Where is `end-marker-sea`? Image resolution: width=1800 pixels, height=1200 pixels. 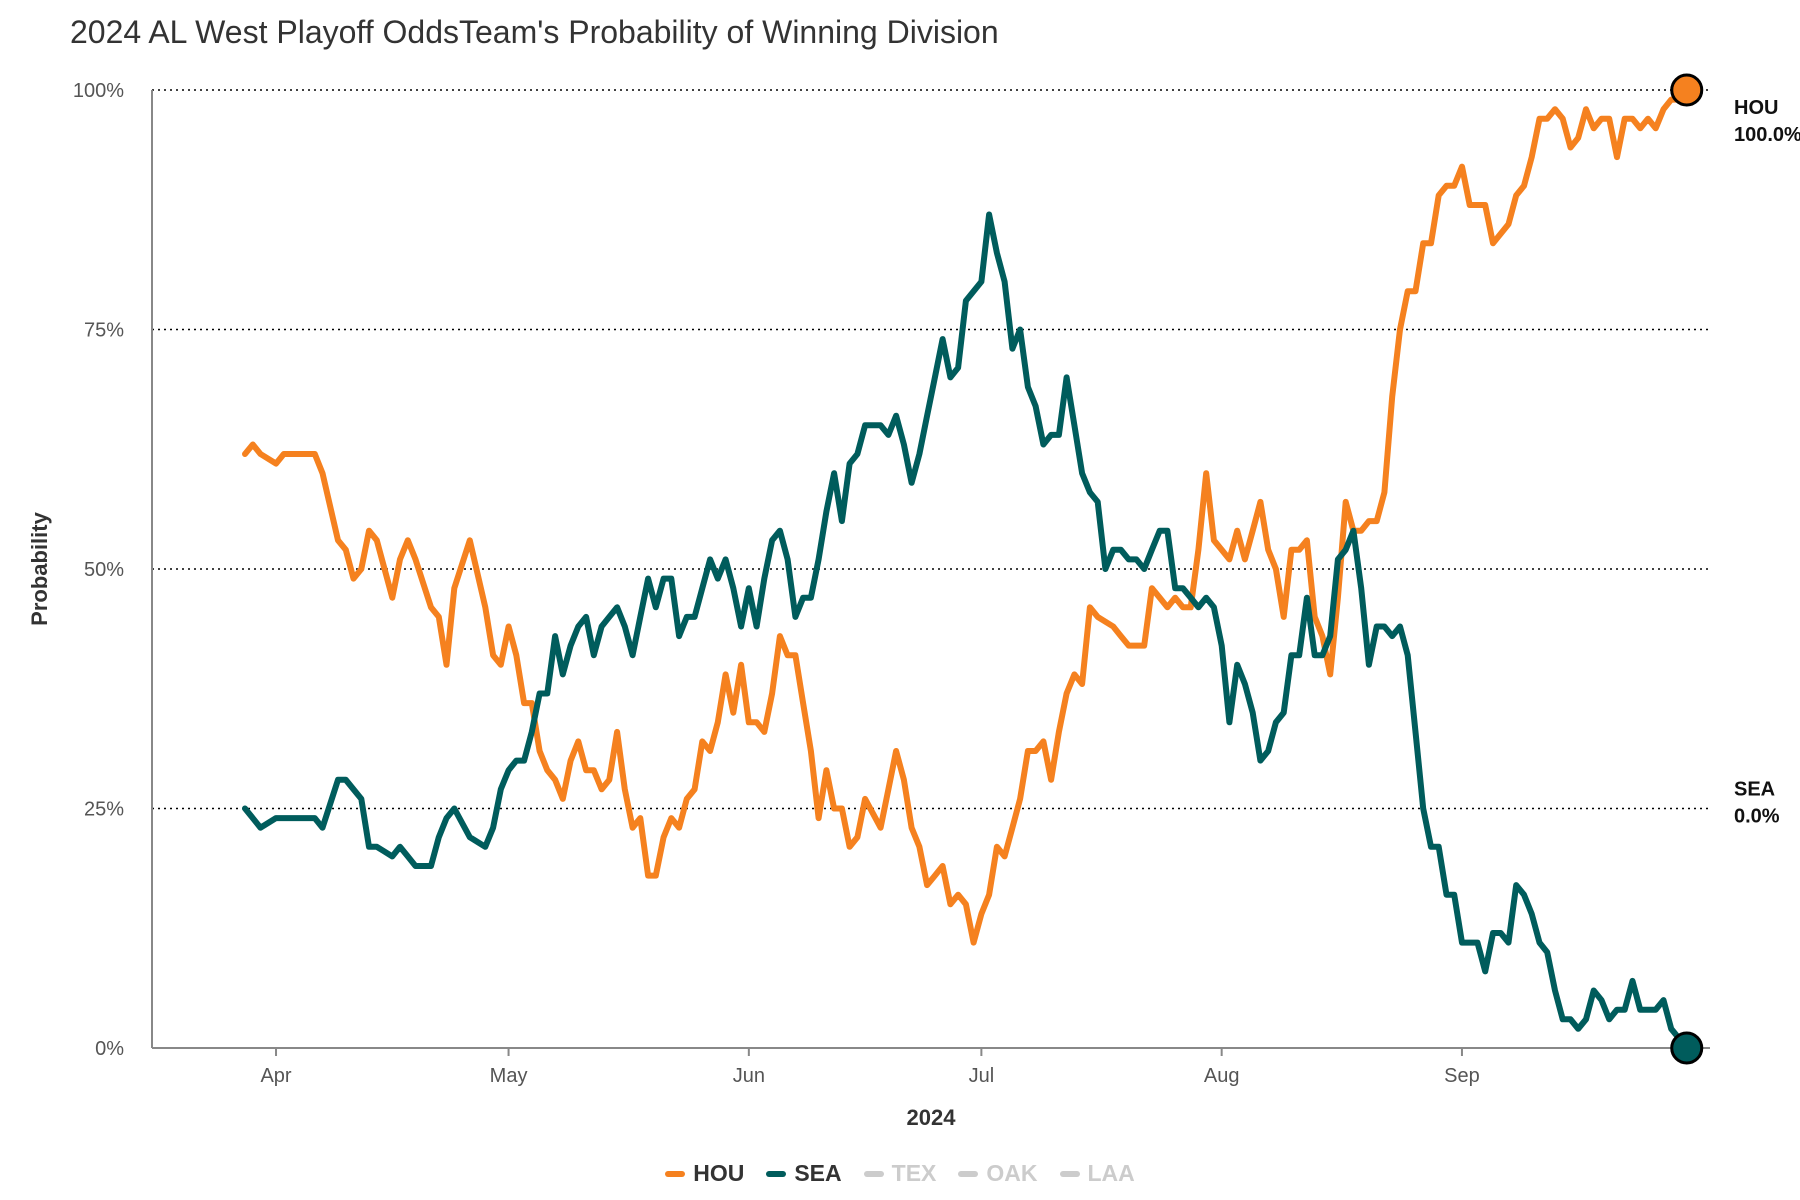
end-marker-sea is located at coordinates (1687, 1048).